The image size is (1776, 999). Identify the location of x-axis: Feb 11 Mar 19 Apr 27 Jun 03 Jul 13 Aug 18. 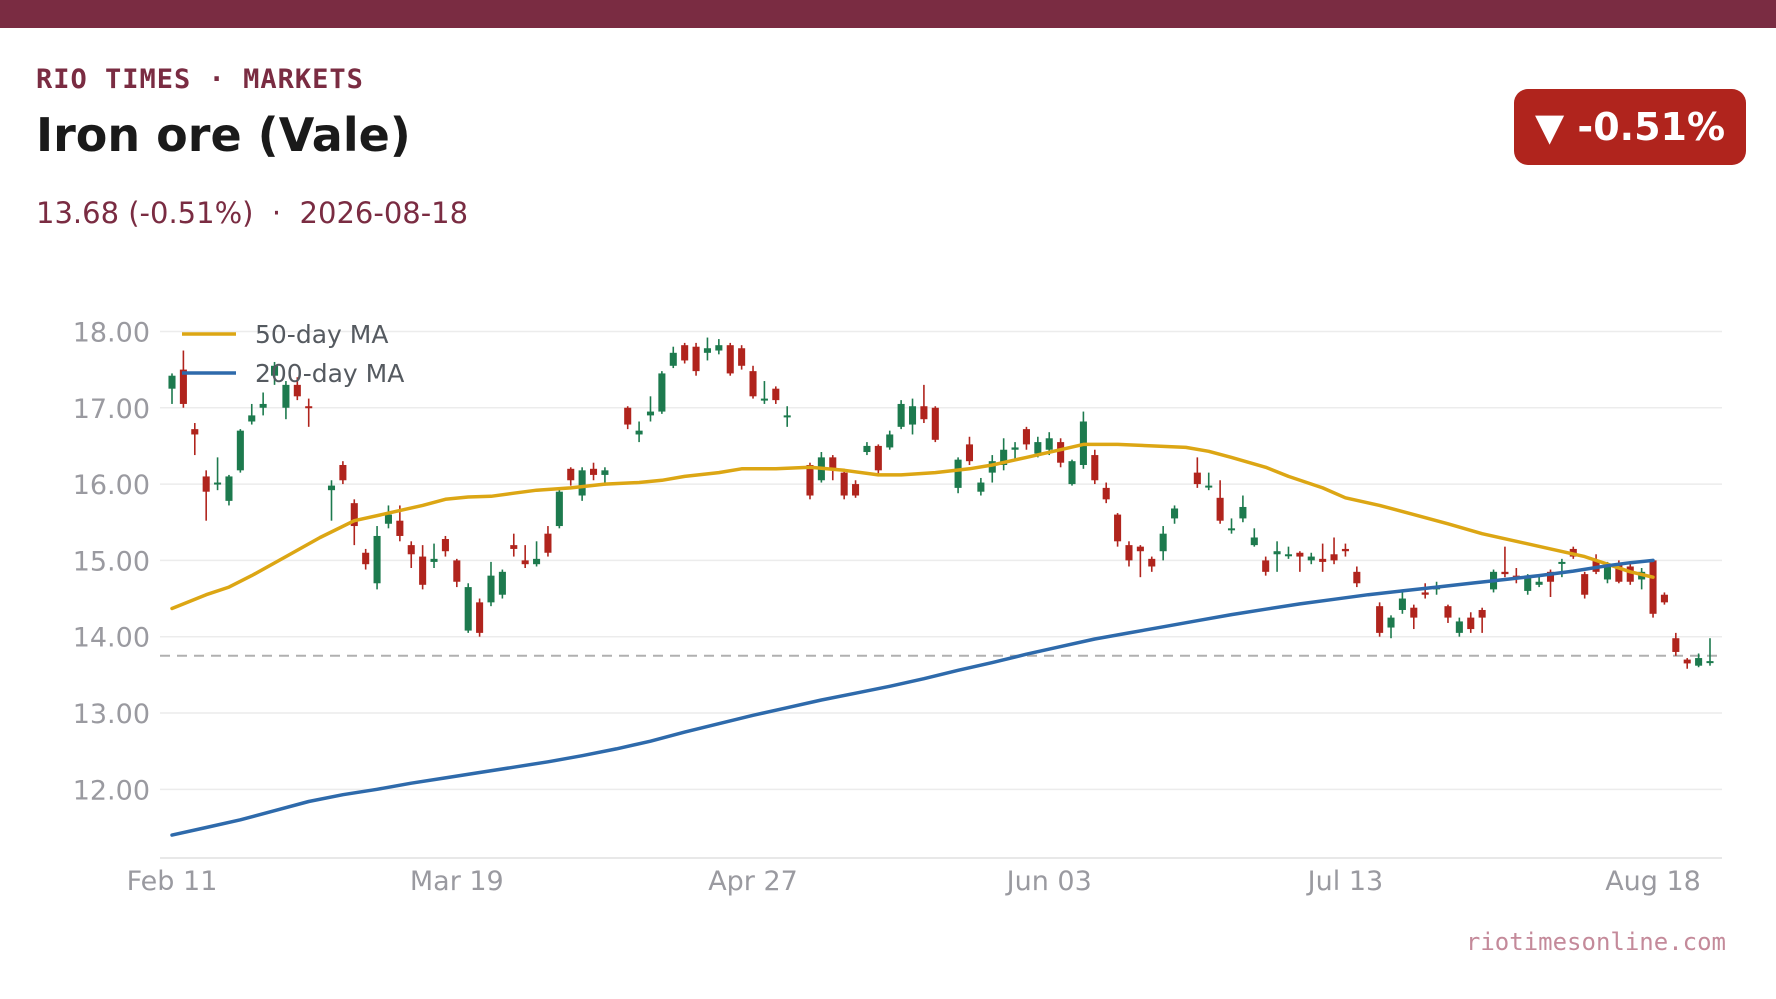
(914, 881).